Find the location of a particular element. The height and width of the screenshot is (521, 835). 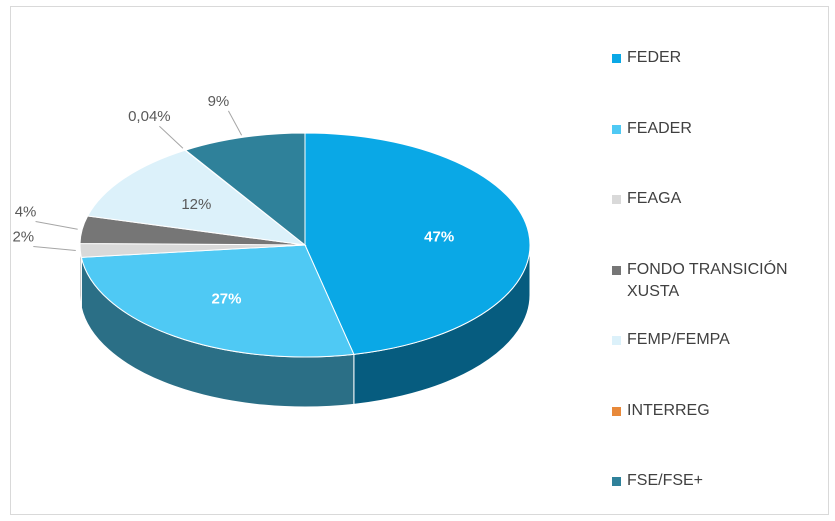

legend-label: FEDER is located at coordinates (654, 57).